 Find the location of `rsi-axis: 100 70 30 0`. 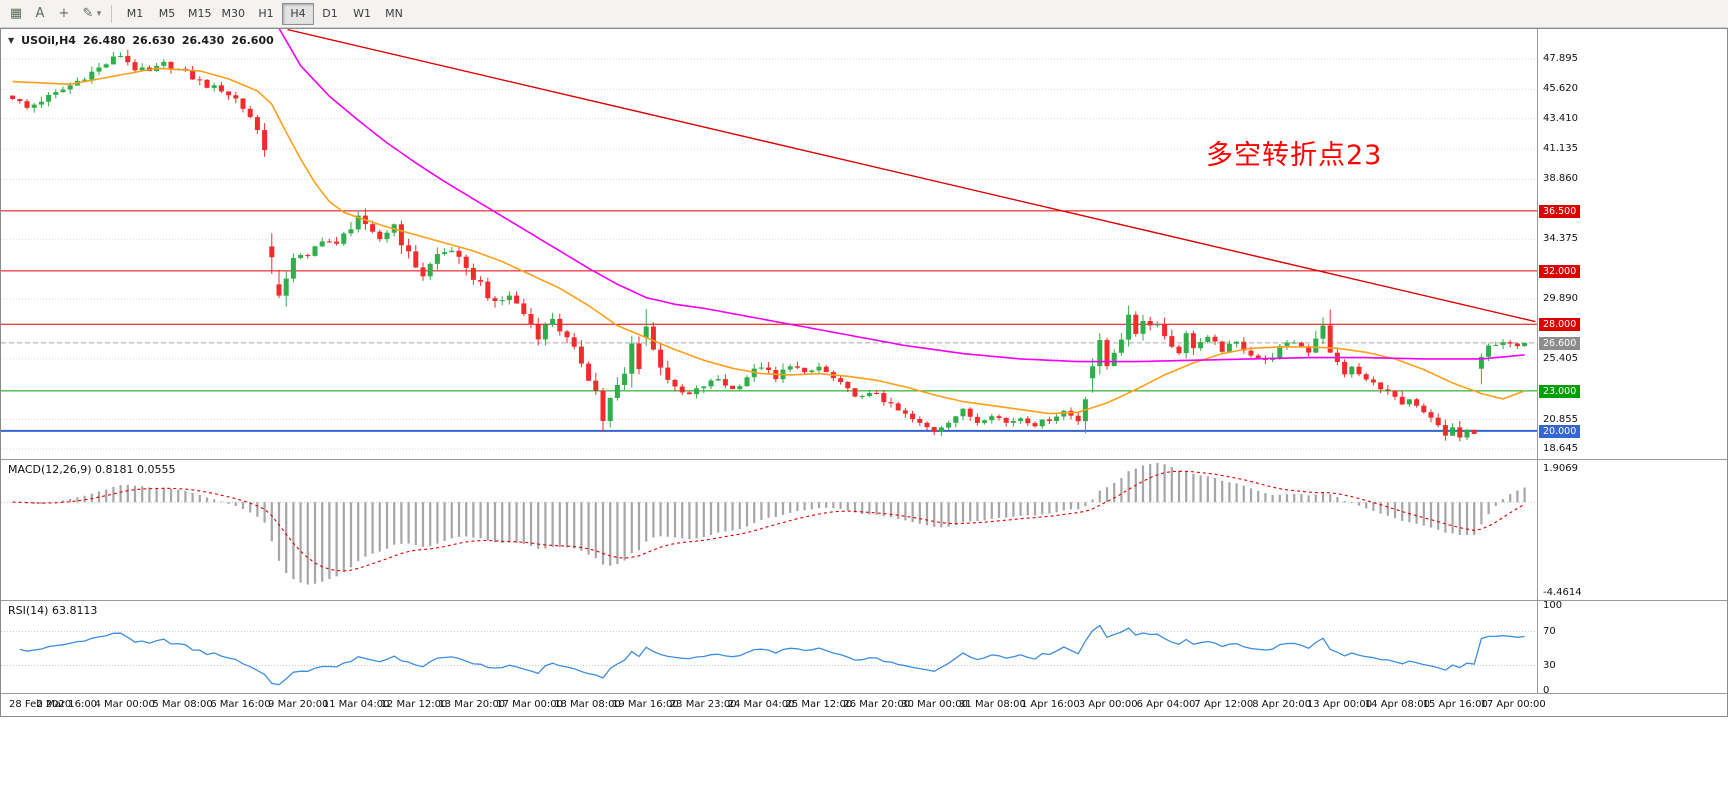

rsi-axis: 100 70 30 0 is located at coordinates (1632, 648).